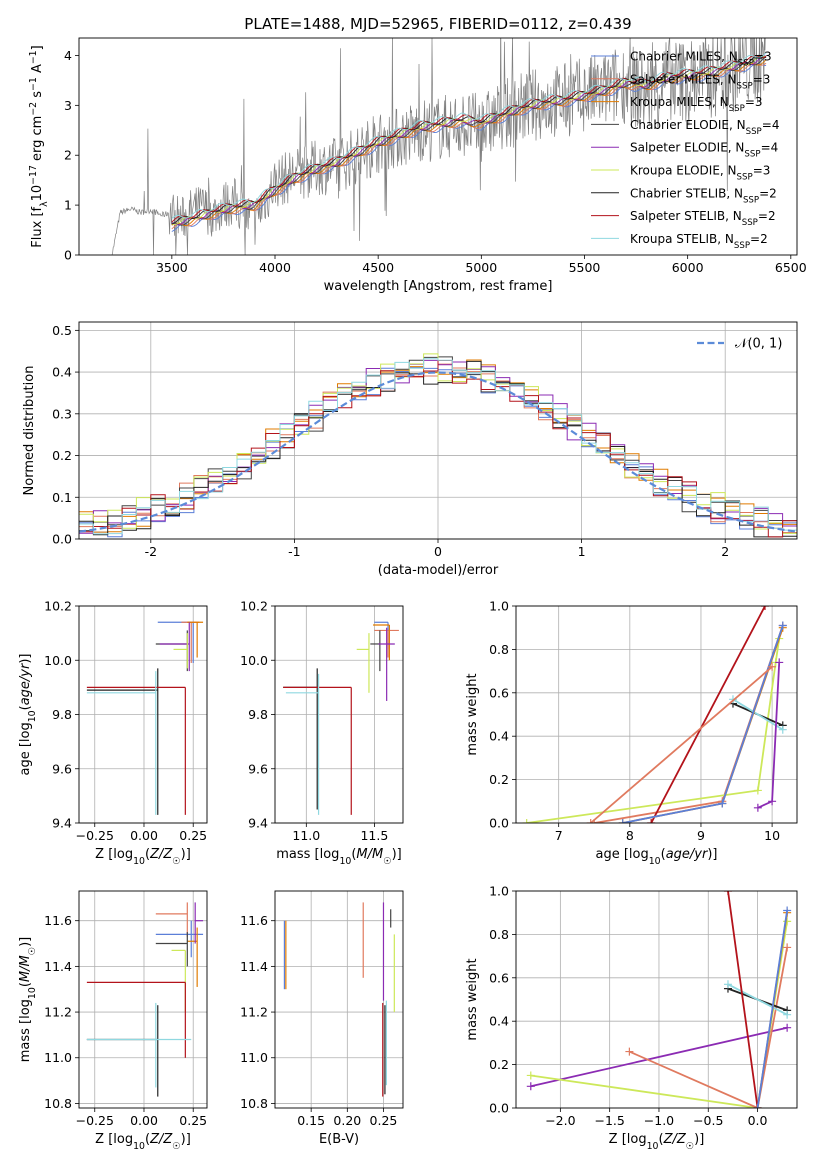 The height and width of the screenshot is (1170, 819). Describe the element at coordinates (58, 920) in the screenshot. I see `y-tick-label: 11.6` at that location.